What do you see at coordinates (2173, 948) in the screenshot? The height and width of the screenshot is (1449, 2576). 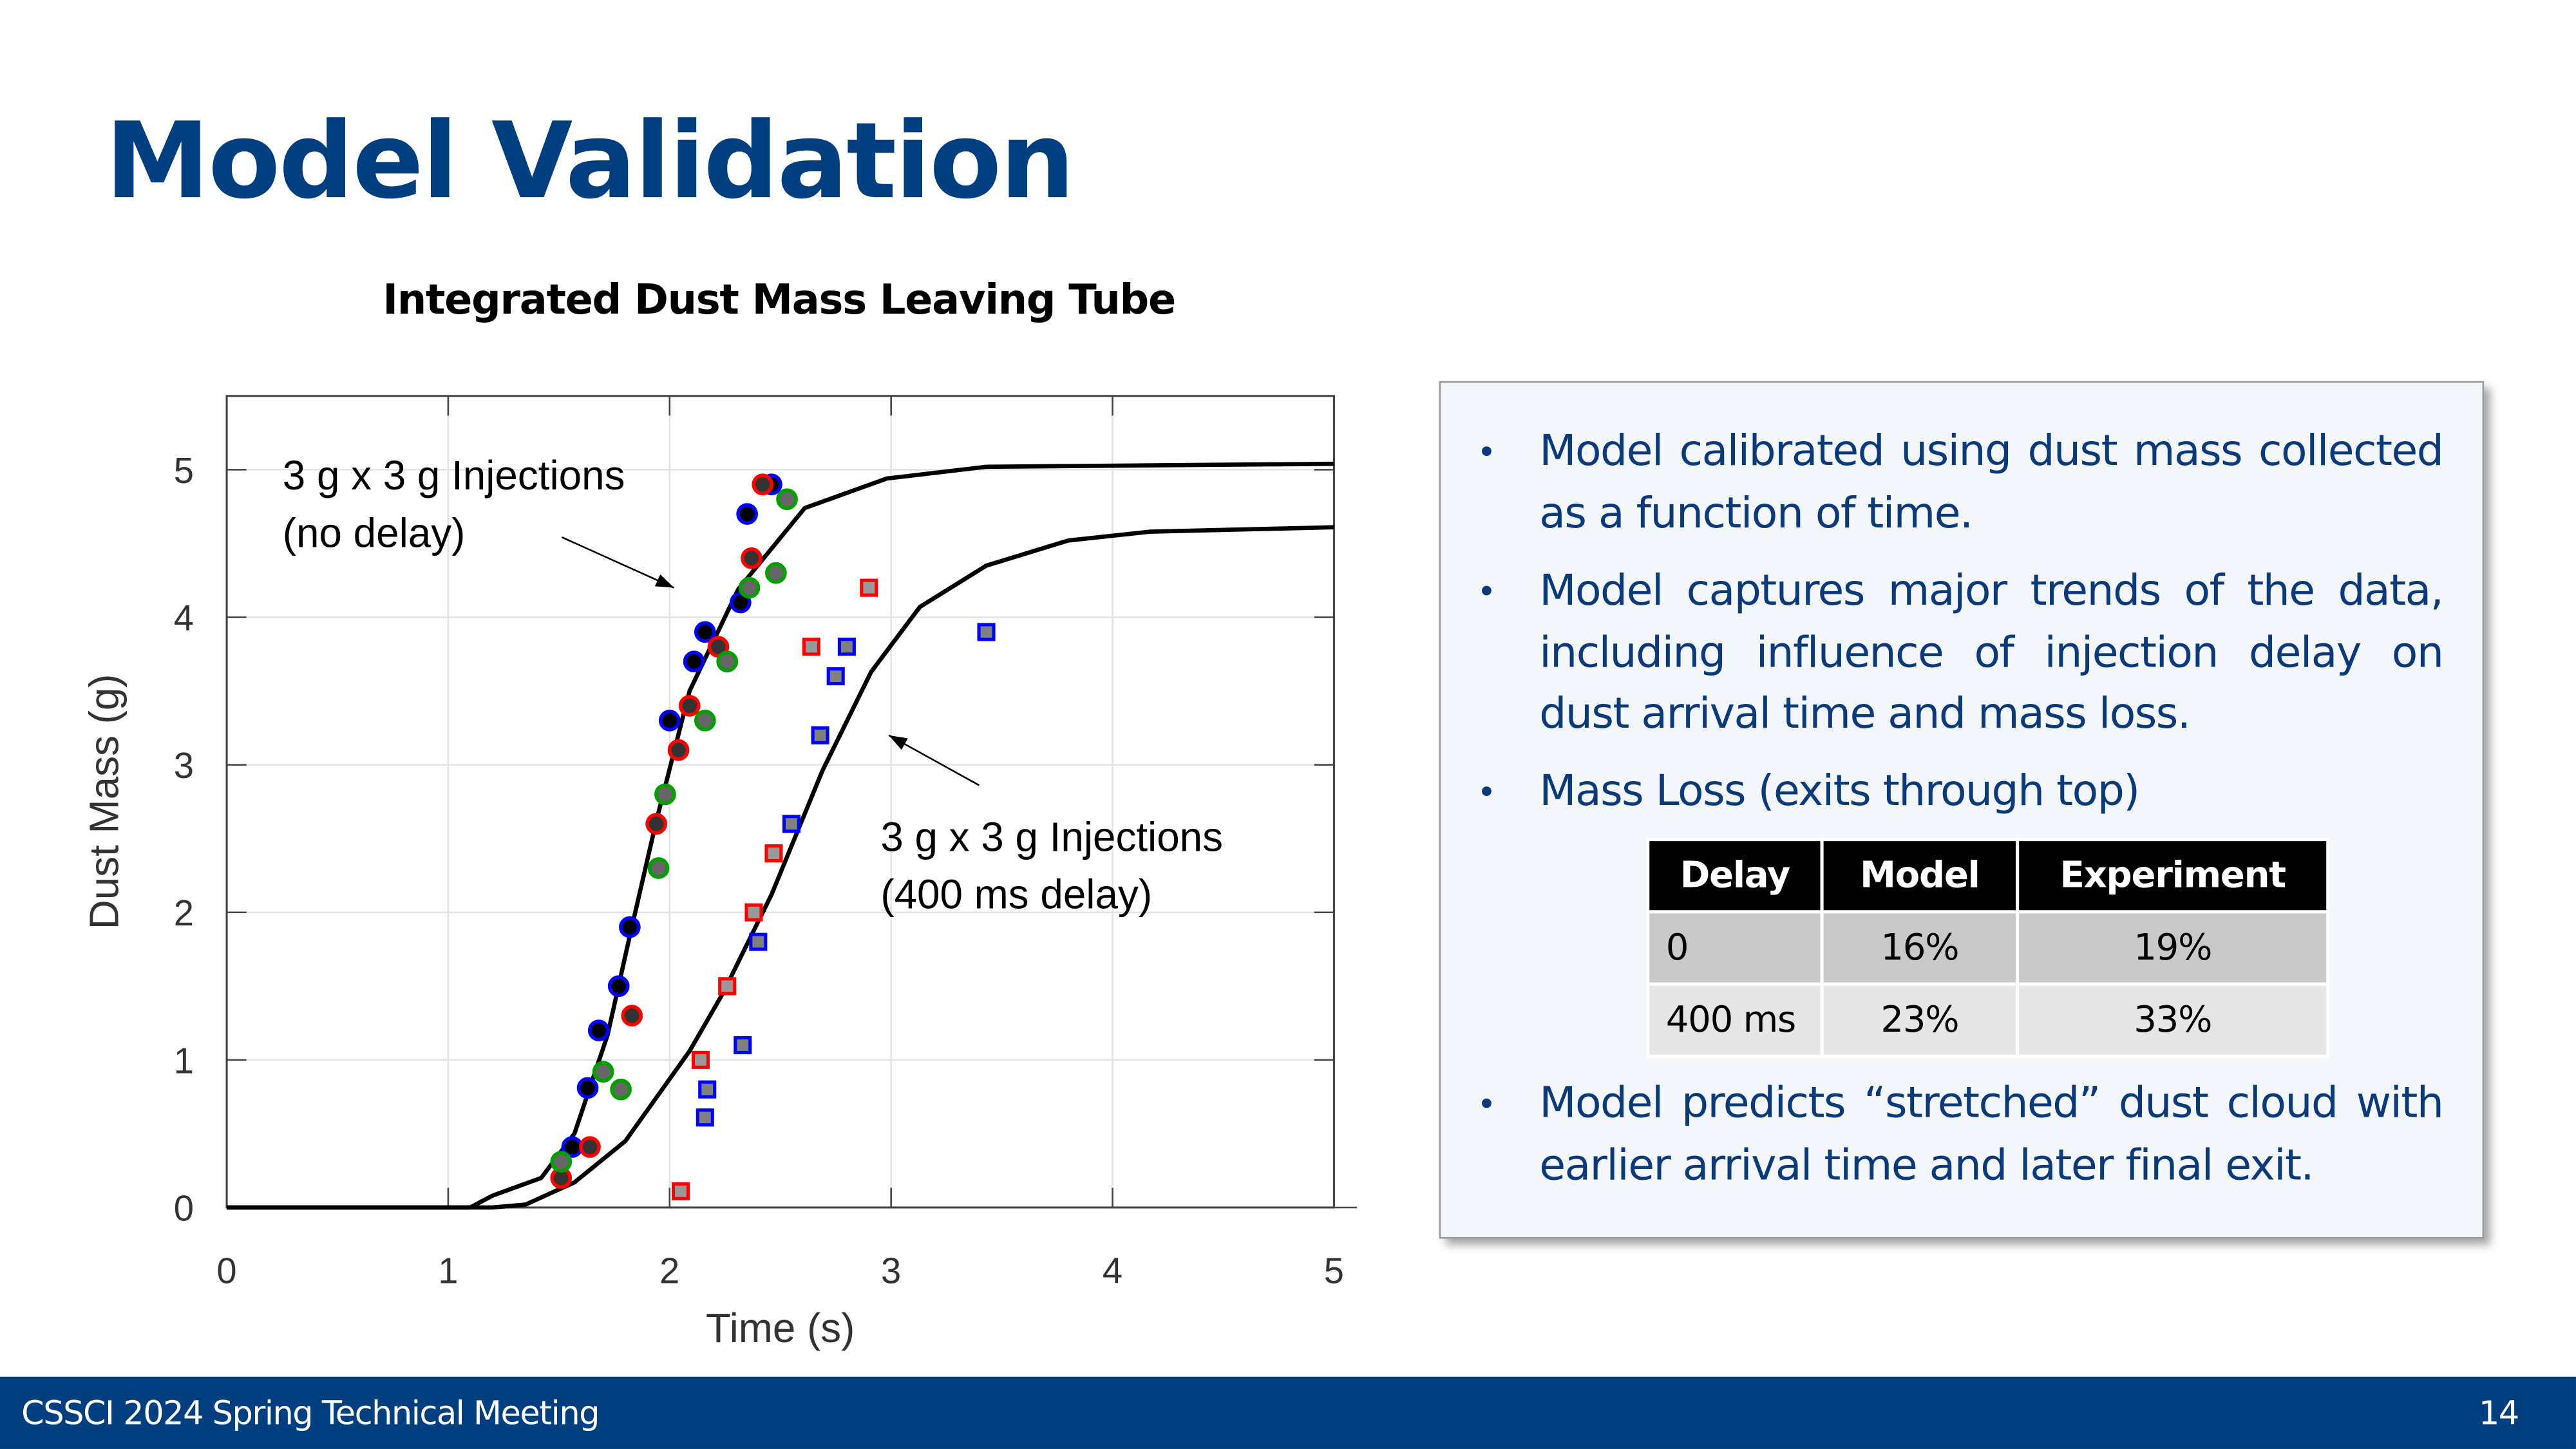 I see `cell: 19%` at bounding box center [2173, 948].